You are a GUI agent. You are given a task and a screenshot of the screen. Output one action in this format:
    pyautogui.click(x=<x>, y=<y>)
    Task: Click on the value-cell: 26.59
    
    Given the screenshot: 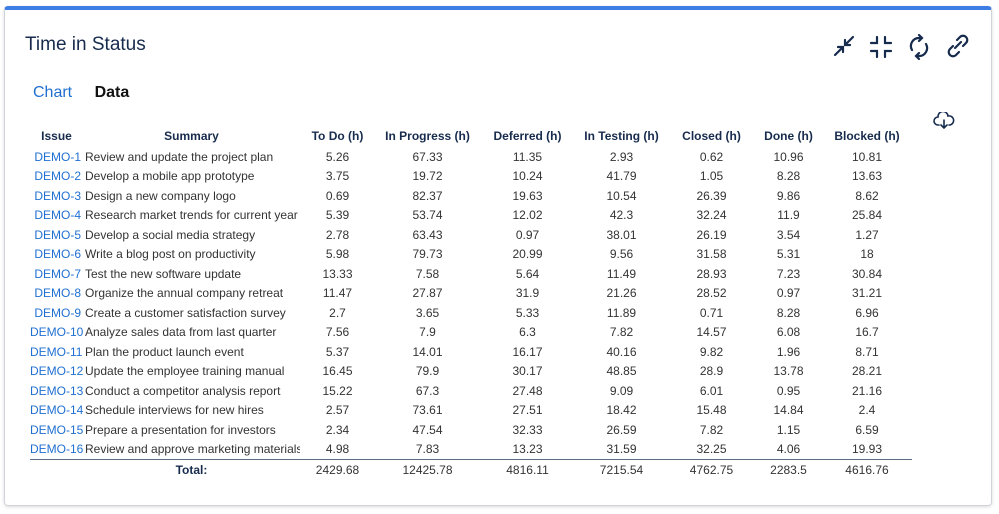 What is the action you would take?
    pyautogui.click(x=621, y=429)
    